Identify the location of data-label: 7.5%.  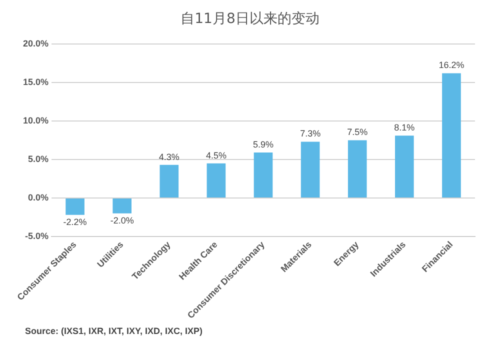
(357, 132).